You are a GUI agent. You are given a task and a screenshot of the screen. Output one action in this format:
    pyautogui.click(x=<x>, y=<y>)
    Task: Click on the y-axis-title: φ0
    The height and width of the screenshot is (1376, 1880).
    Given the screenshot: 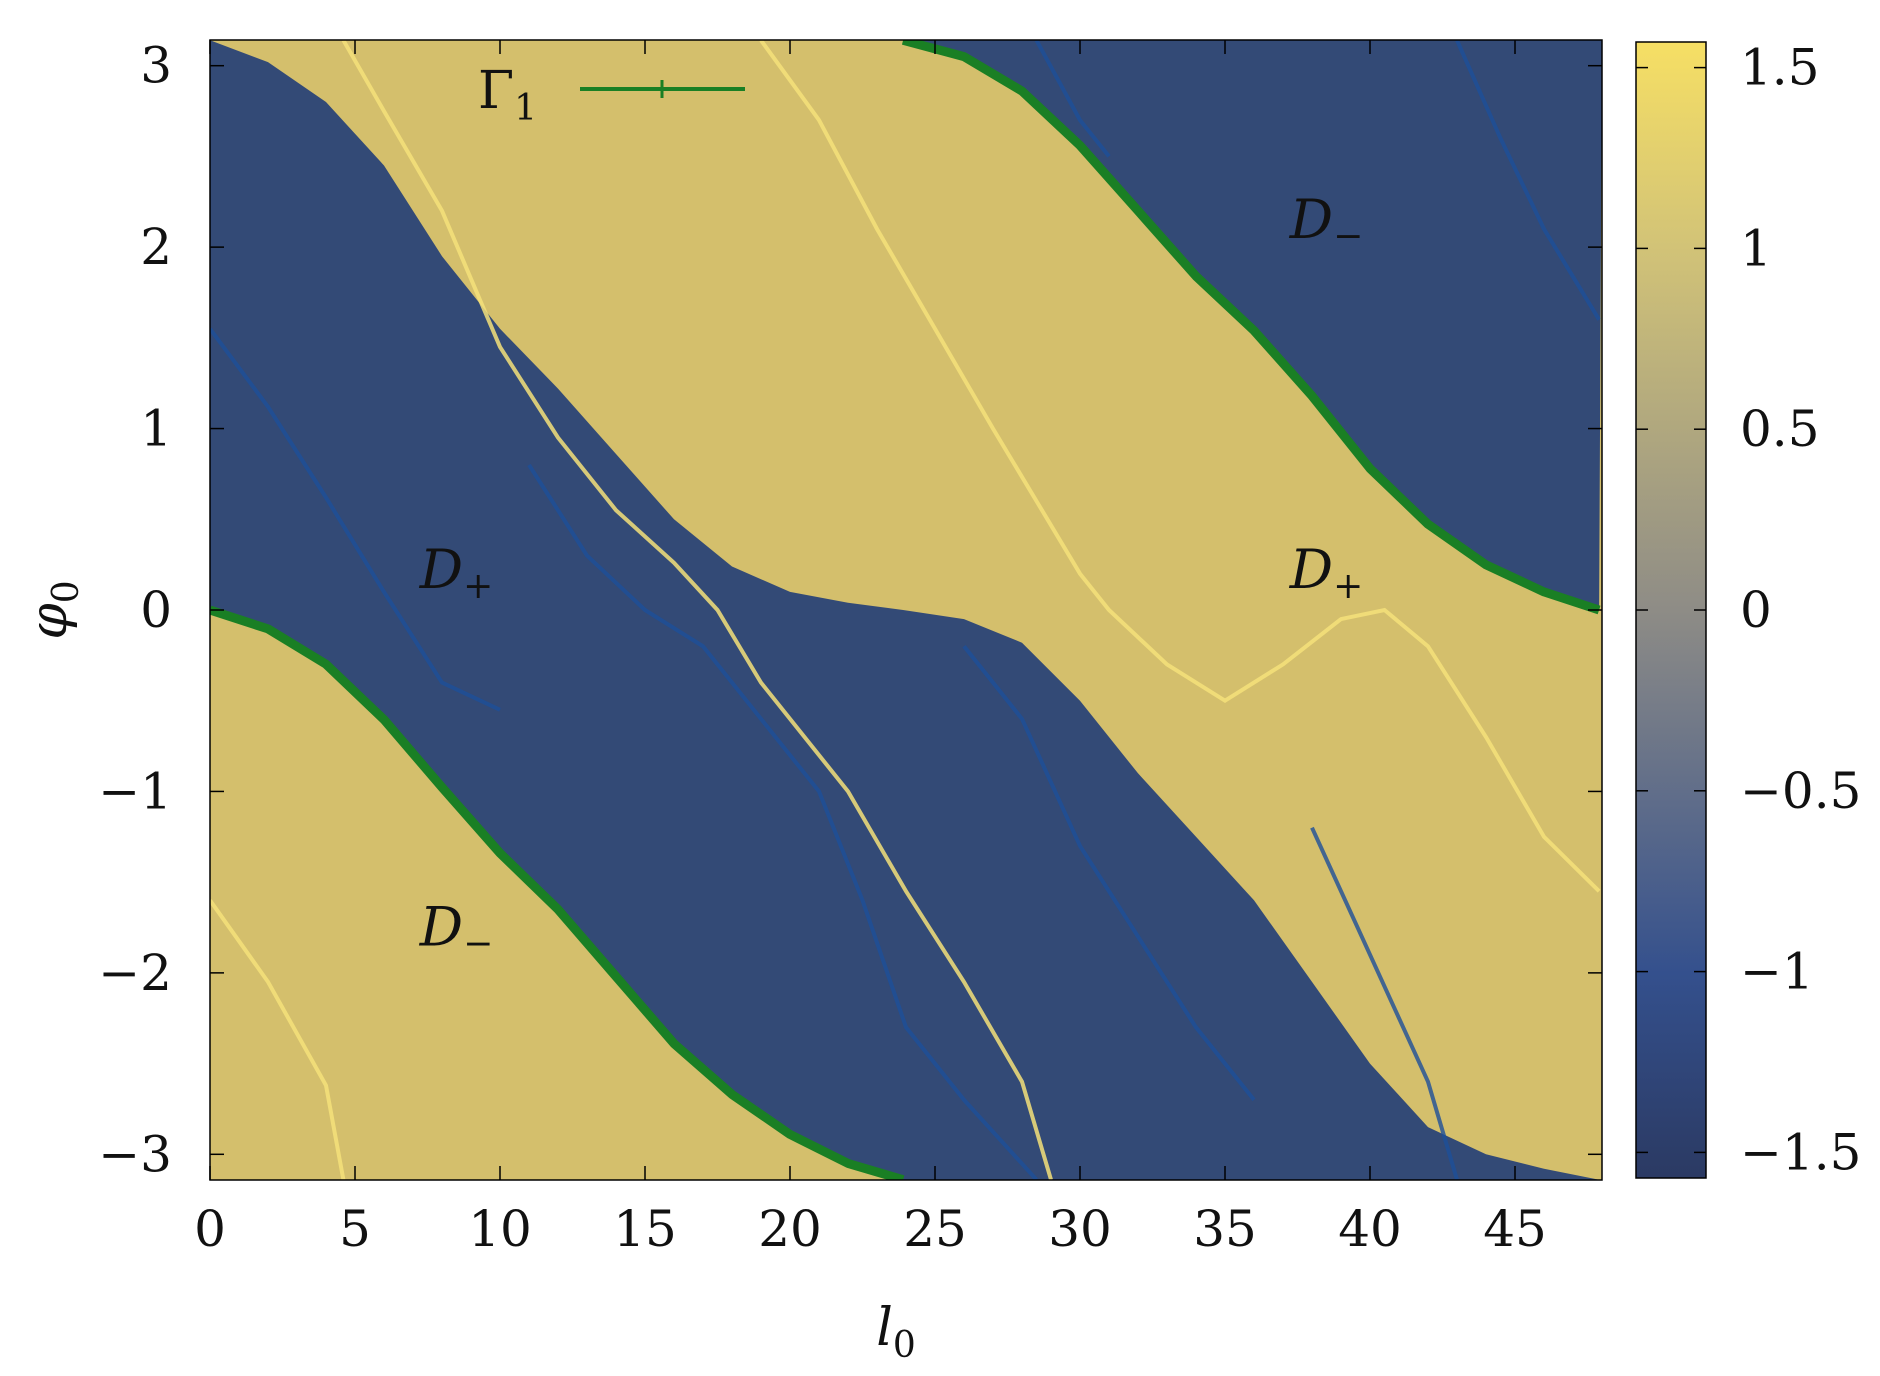 What is the action you would take?
    pyautogui.click(x=53, y=609)
    